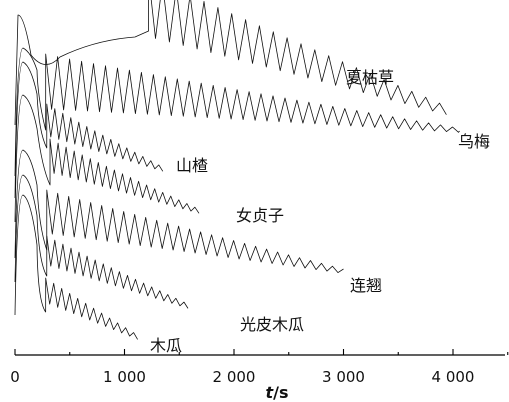 The width and height of the screenshot is (509, 402). Describe the element at coordinates (259, 367) in the screenshot. I see `x-axis: 0 1 000 2 000 3 000 4 000` at that location.